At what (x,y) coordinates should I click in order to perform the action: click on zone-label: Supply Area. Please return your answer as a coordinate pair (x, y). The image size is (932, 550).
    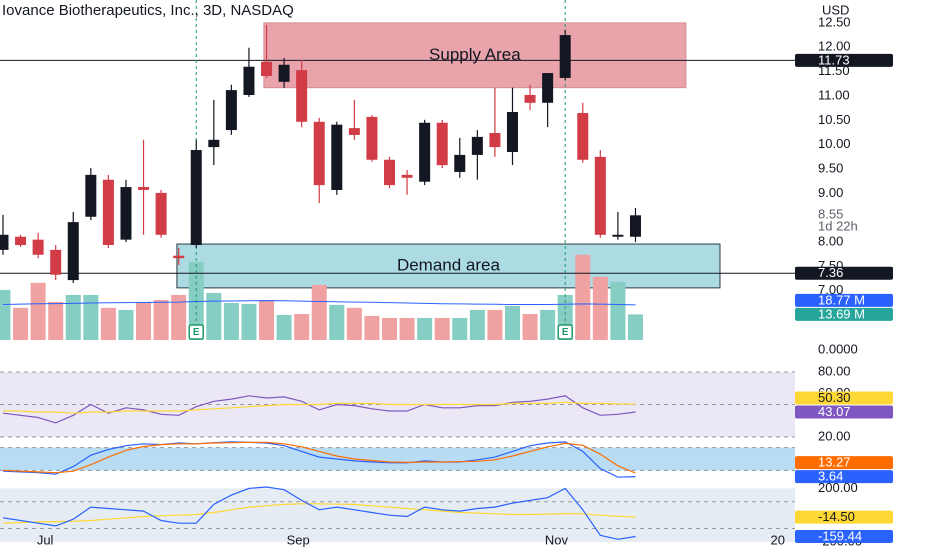
    Looking at the image, I should click on (475, 54).